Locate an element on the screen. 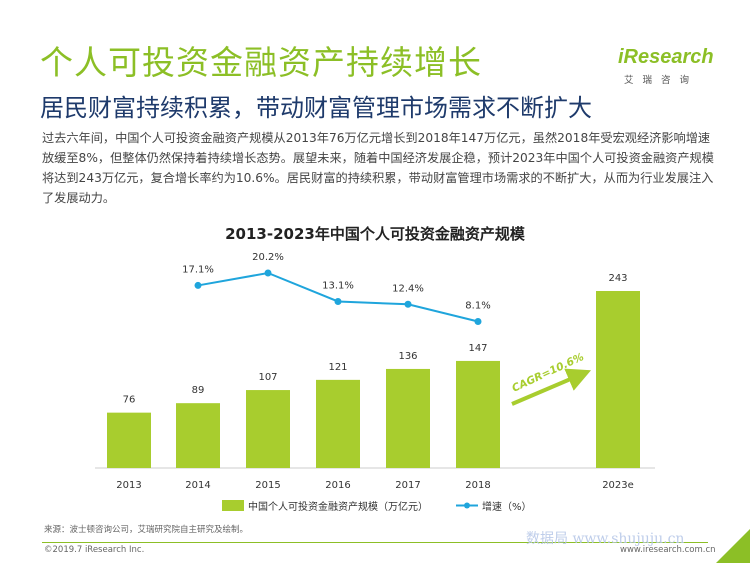  bar-value-label: 243 is located at coordinates (617, 278).